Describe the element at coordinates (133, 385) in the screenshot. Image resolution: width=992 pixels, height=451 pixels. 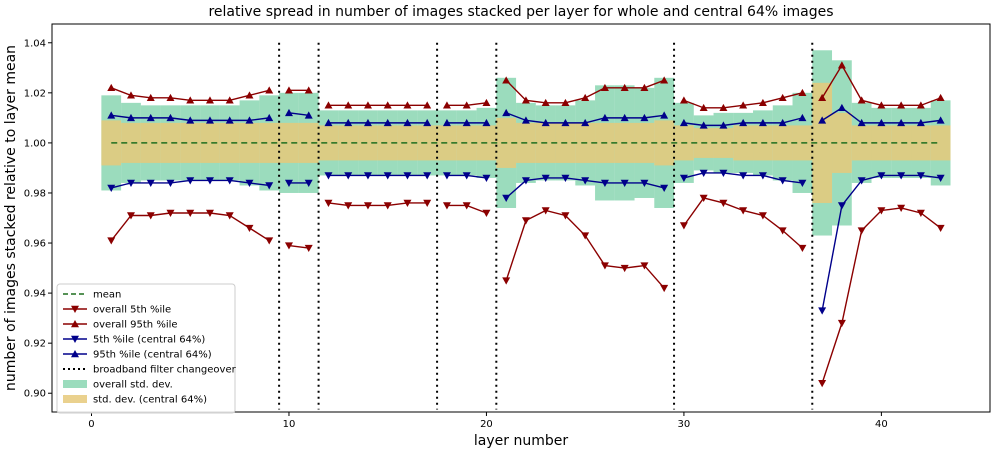
I see `legend-label-overall-std-dev: overall std. dev.` at that location.